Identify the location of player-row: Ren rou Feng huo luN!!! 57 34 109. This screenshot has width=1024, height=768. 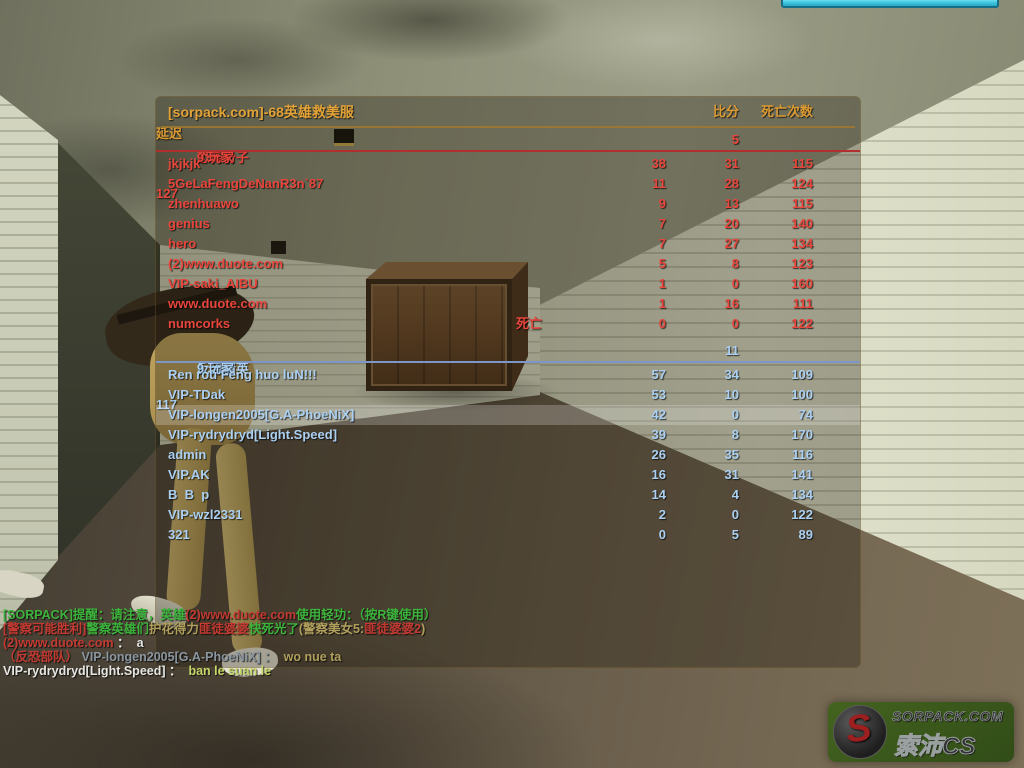
(508, 375).